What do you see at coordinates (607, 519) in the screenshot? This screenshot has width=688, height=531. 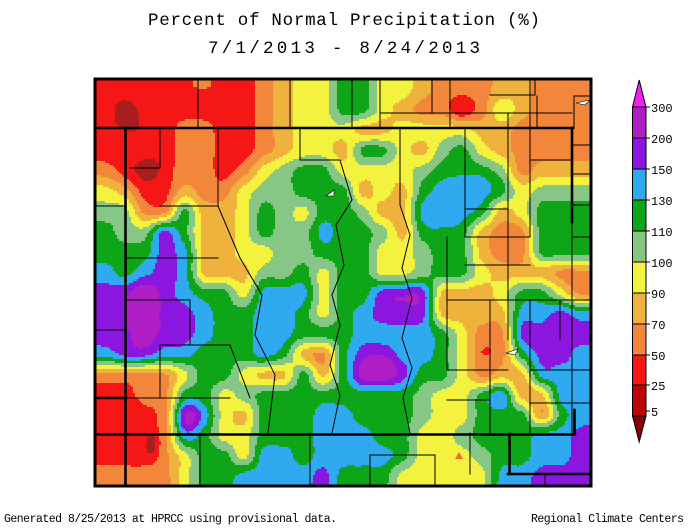 I see `svg-text: Regional Climate Centers` at bounding box center [607, 519].